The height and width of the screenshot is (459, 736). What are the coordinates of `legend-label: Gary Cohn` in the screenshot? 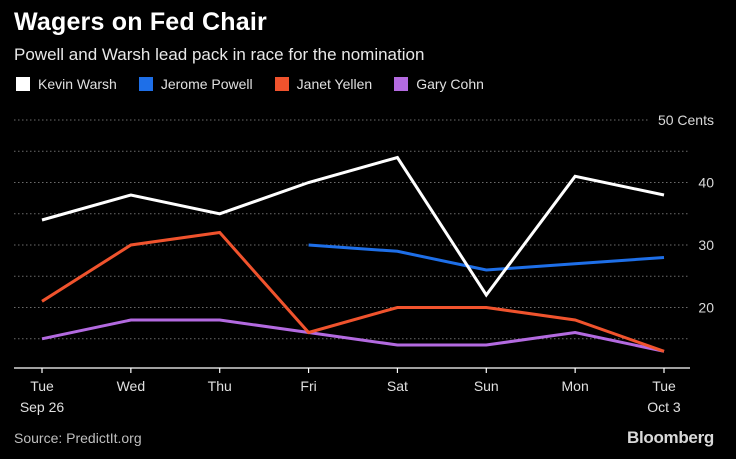 It's located at (450, 84).